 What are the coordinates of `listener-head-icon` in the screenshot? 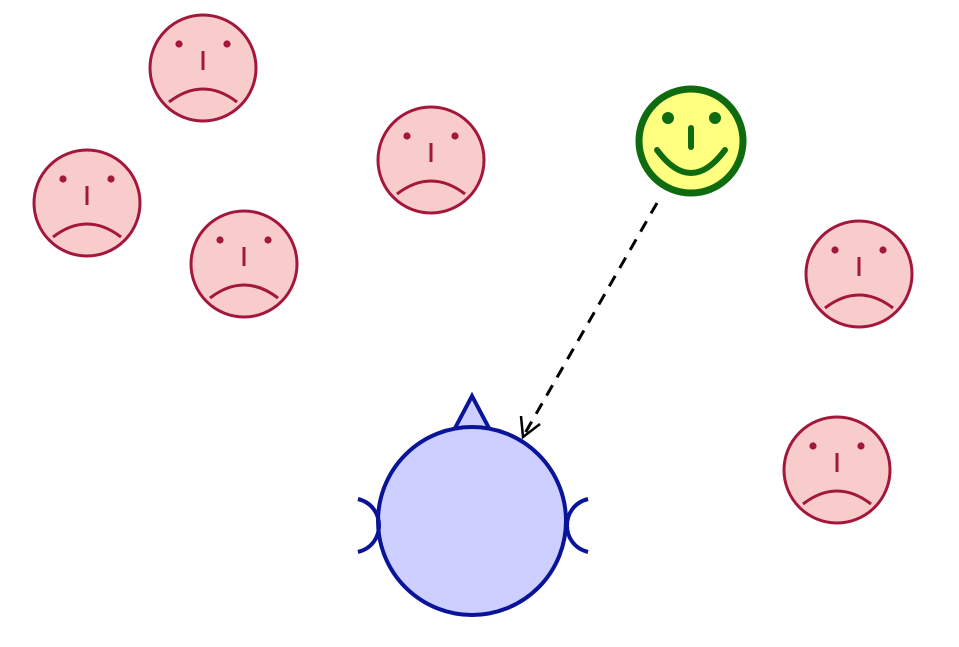 It's located at (473, 504).